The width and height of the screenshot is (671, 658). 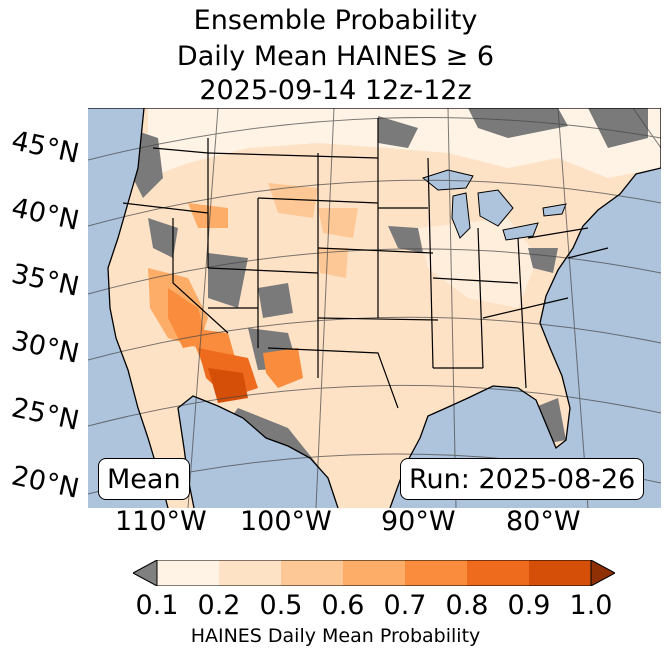 What do you see at coordinates (405, 605) in the screenshot?
I see `colorbar-tick: 0.7` at bounding box center [405, 605].